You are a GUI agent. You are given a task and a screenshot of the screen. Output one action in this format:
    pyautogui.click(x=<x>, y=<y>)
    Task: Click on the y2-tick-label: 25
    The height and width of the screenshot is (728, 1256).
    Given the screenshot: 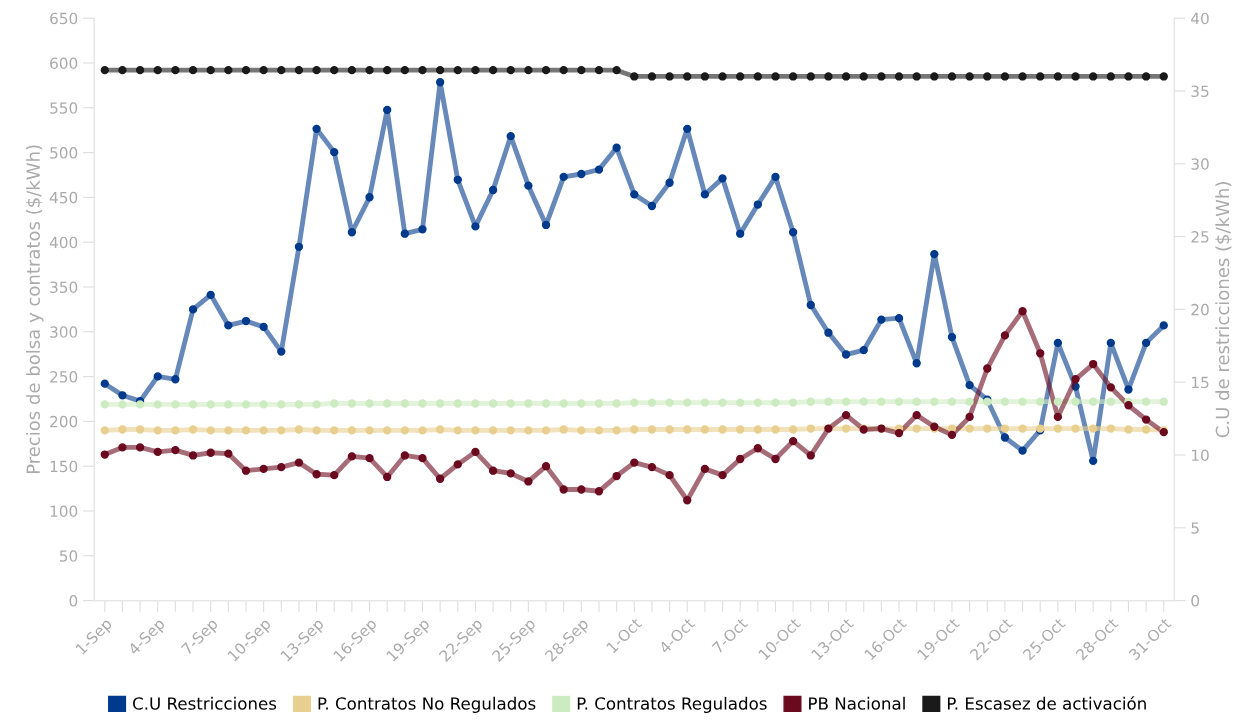 What is the action you would take?
    pyautogui.click(x=1200, y=237)
    